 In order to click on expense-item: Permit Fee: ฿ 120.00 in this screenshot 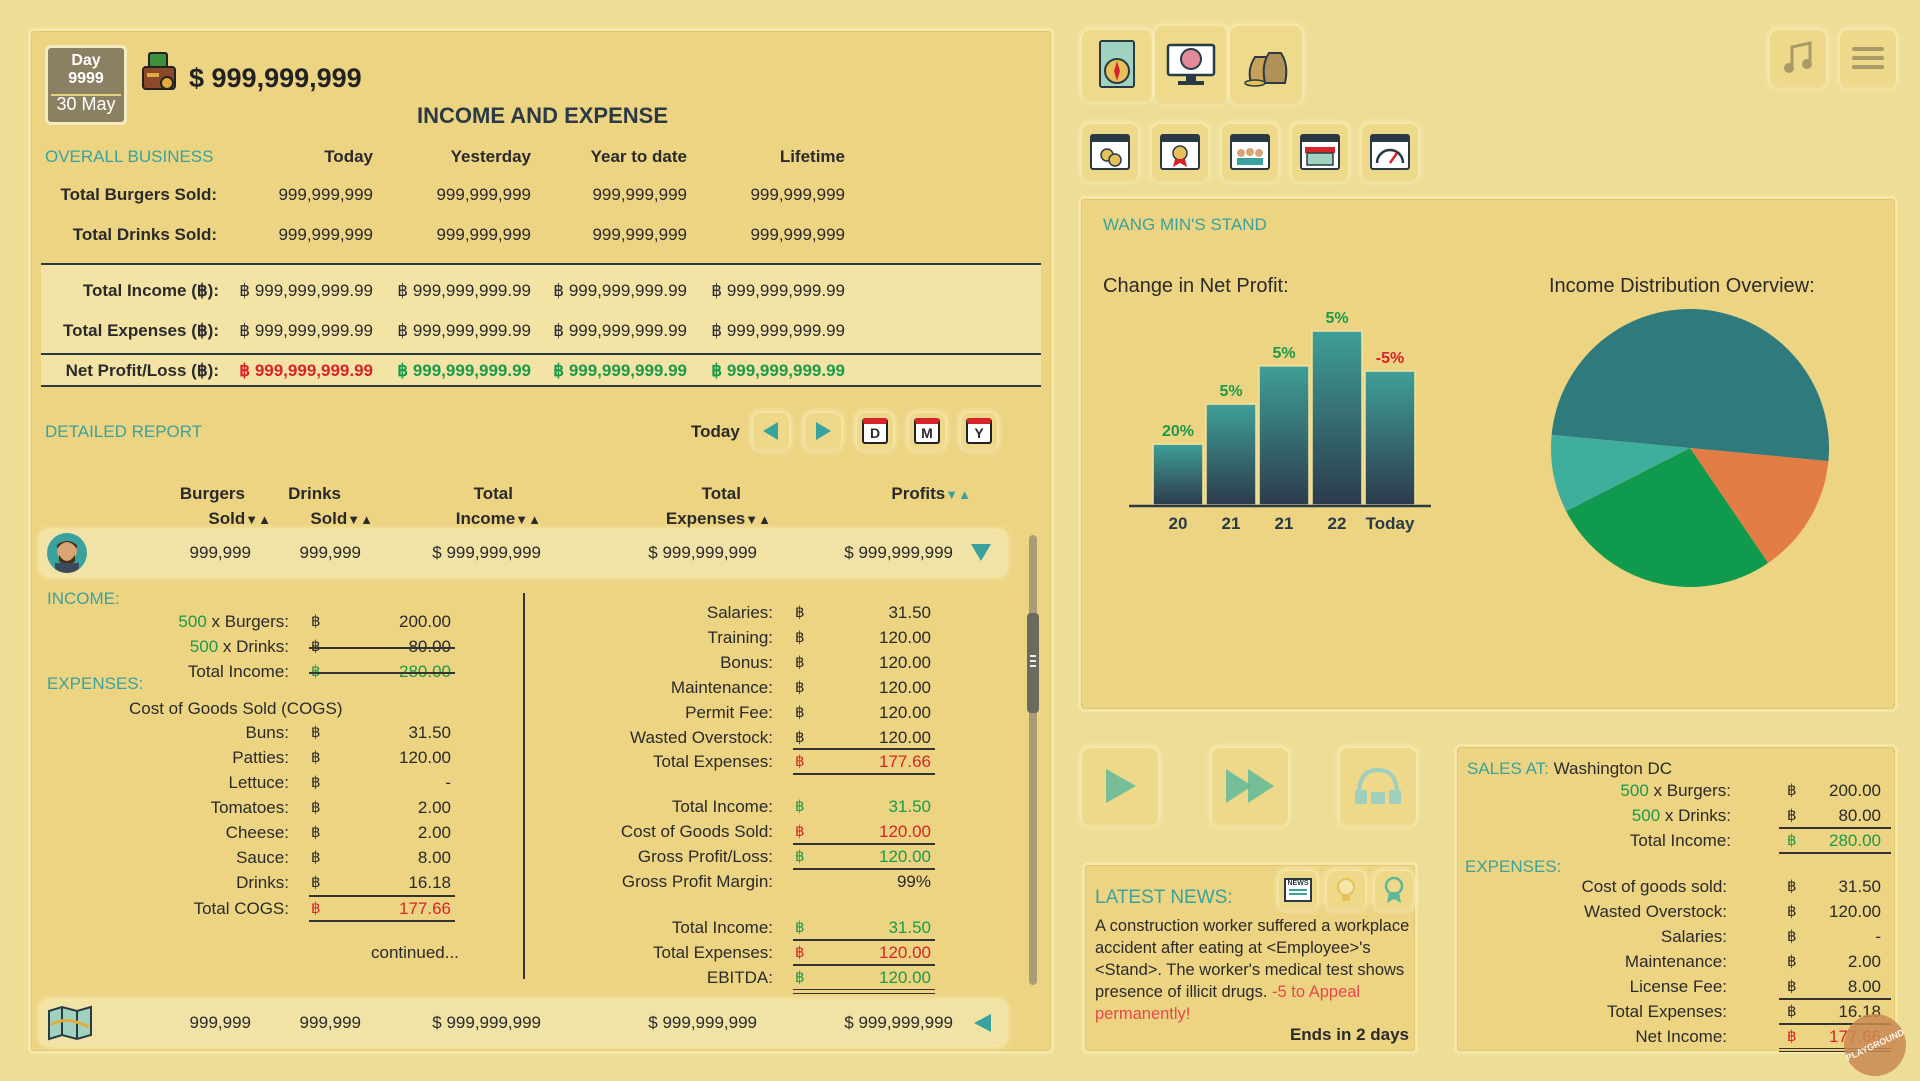, I will do `click(761, 715)`.